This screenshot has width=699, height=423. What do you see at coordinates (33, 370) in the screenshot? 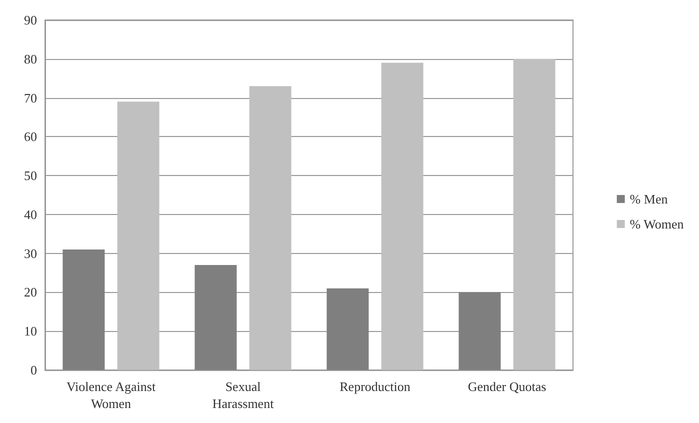
I see `y-tick-label: 0` at bounding box center [33, 370].